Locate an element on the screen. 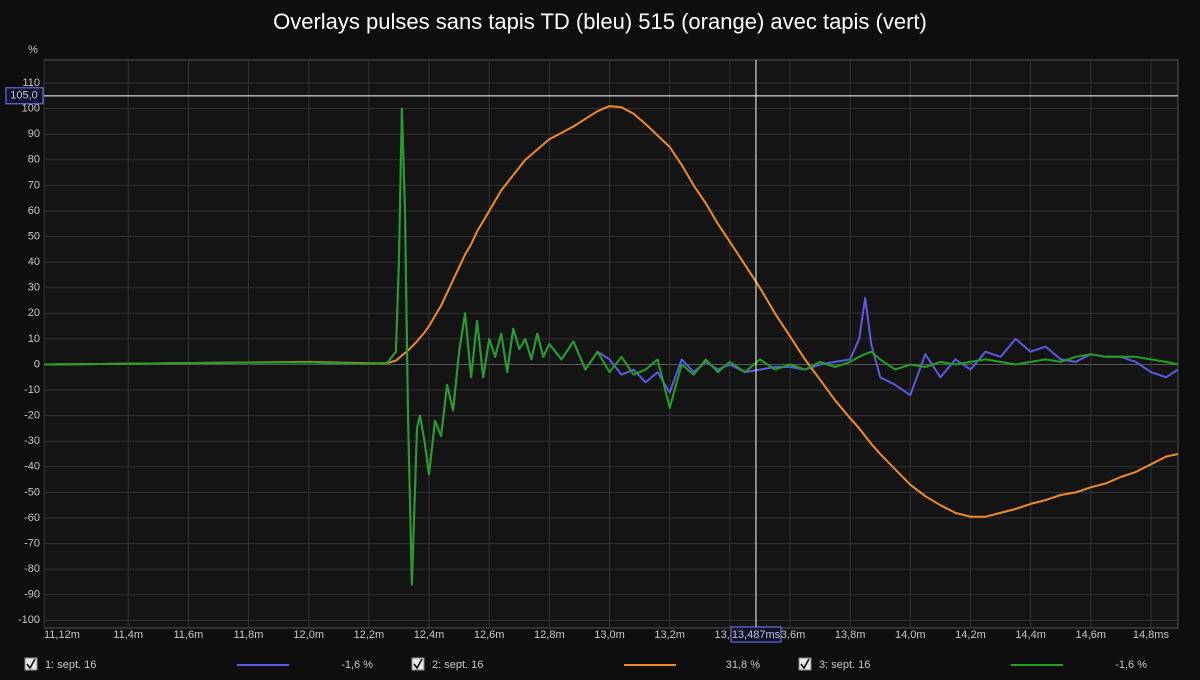 This screenshot has height=680, width=1200. y-tick-label: -40 is located at coordinates (32, 467).